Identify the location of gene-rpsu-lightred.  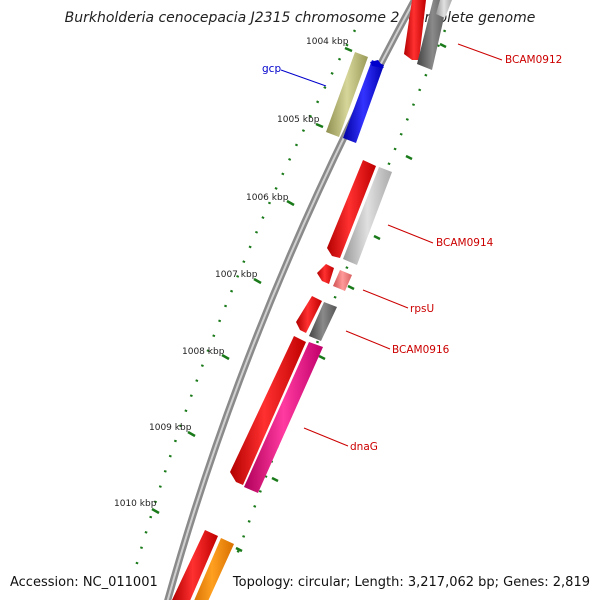
(342, 280).